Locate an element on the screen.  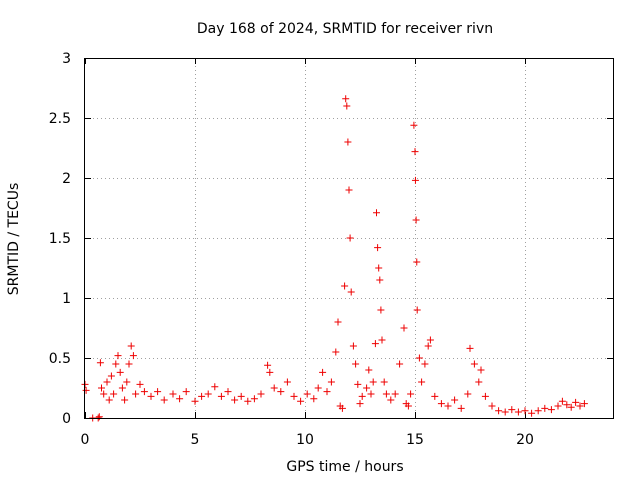
x-tick-label: 5 is located at coordinates (195, 440).